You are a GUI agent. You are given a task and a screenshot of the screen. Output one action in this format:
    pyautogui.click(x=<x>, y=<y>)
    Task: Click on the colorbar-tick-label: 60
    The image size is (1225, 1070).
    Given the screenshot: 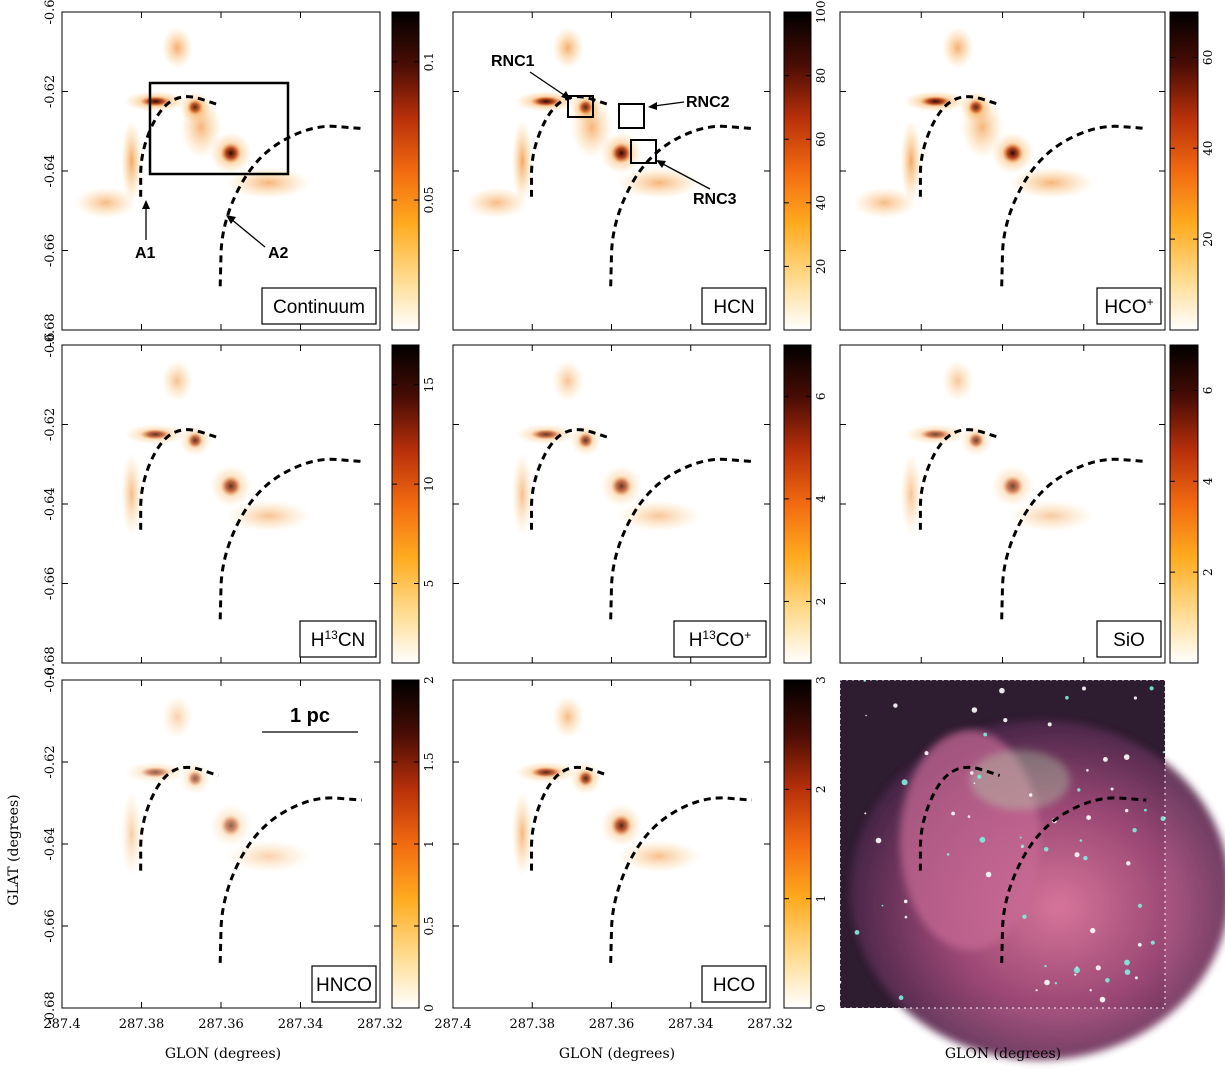 What is the action you would take?
    pyautogui.click(x=821, y=139)
    